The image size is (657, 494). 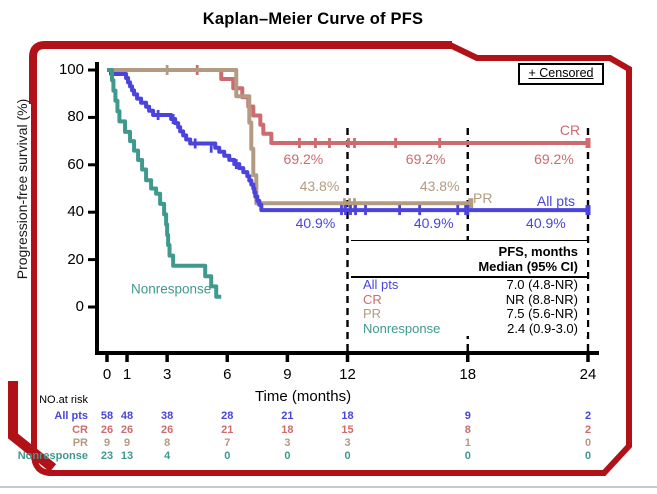 I want to click on x-tick-label: 6, so click(x=227, y=374).